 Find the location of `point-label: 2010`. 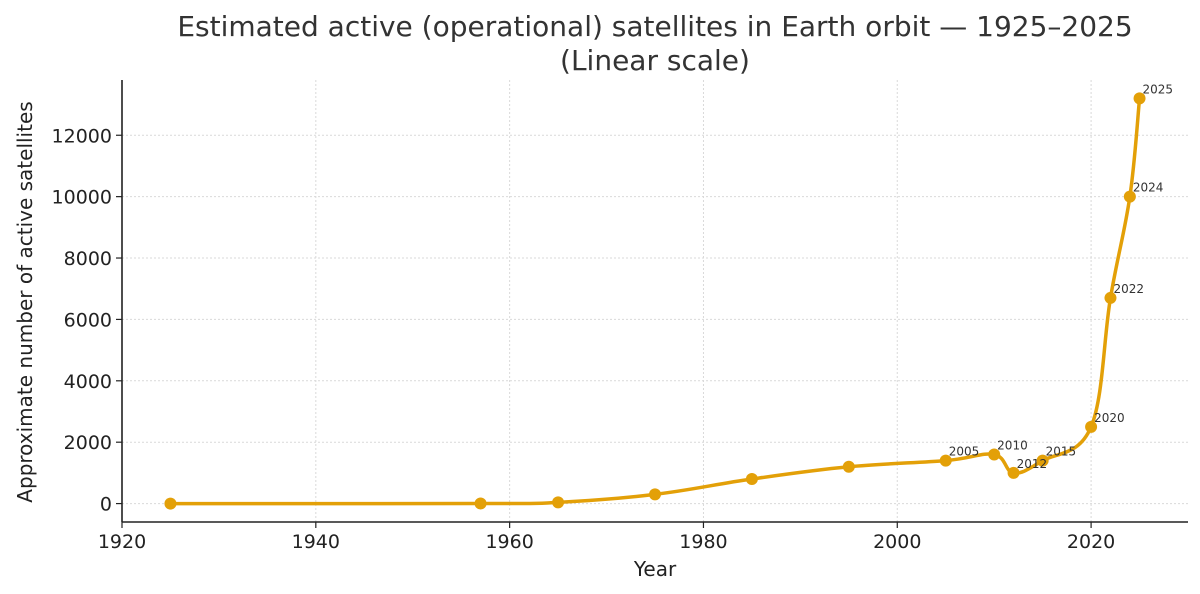

point-label: 2010 is located at coordinates (1012, 445).